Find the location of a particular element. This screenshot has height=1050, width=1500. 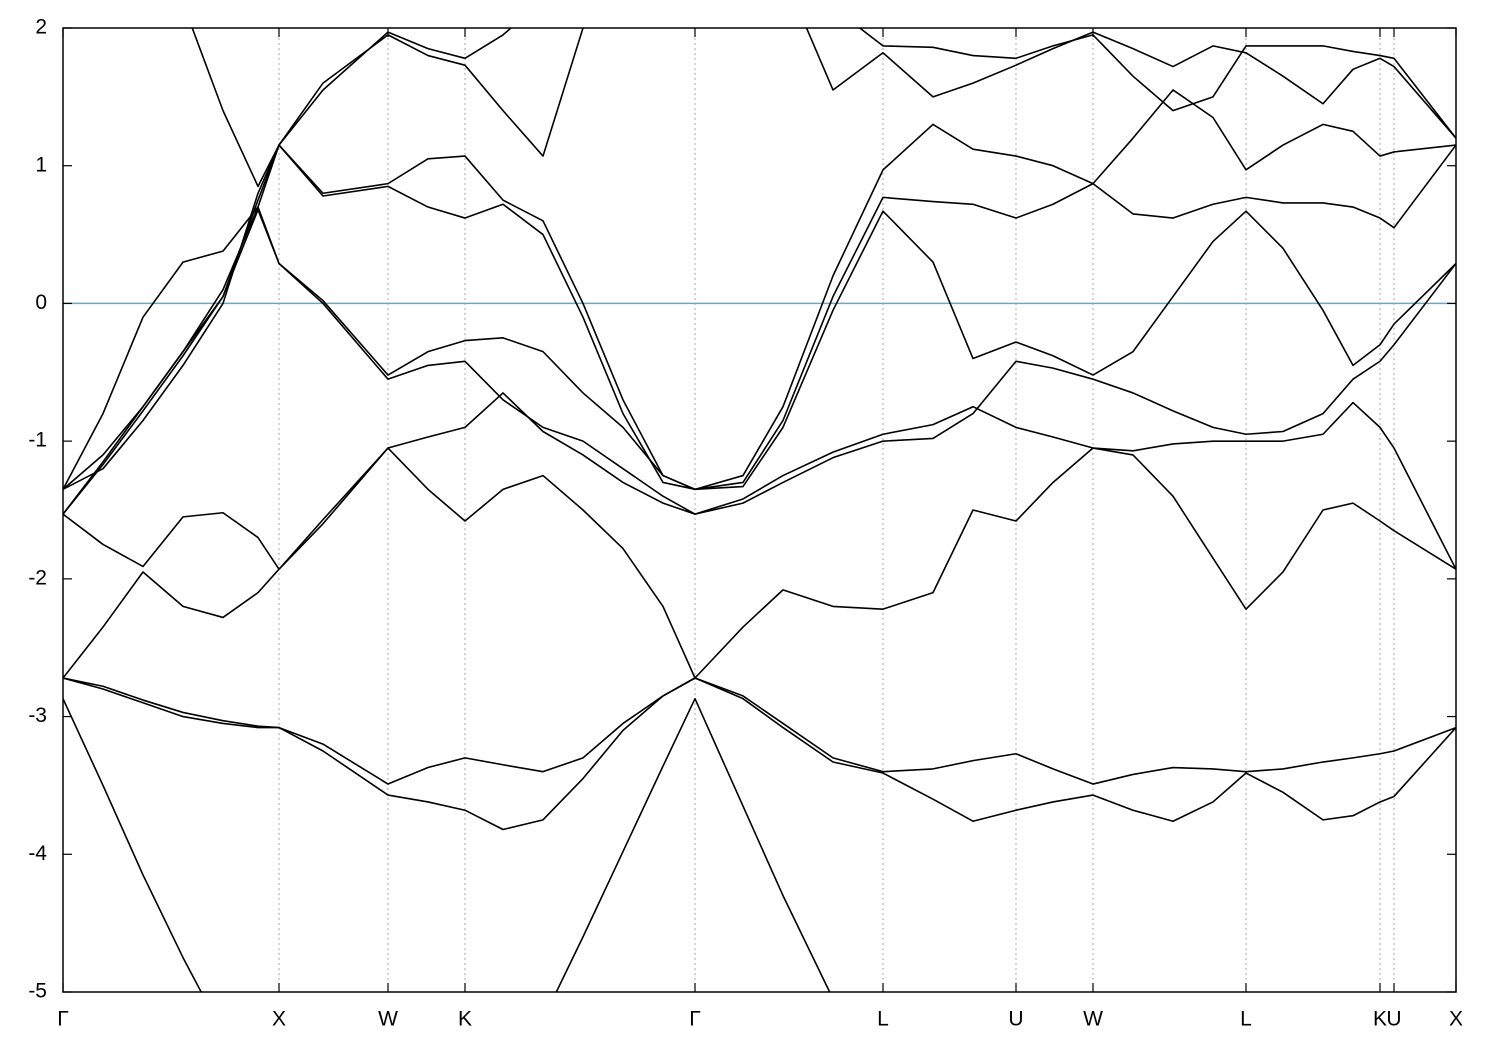

y-tick-label: -3 is located at coordinates (37, 715).